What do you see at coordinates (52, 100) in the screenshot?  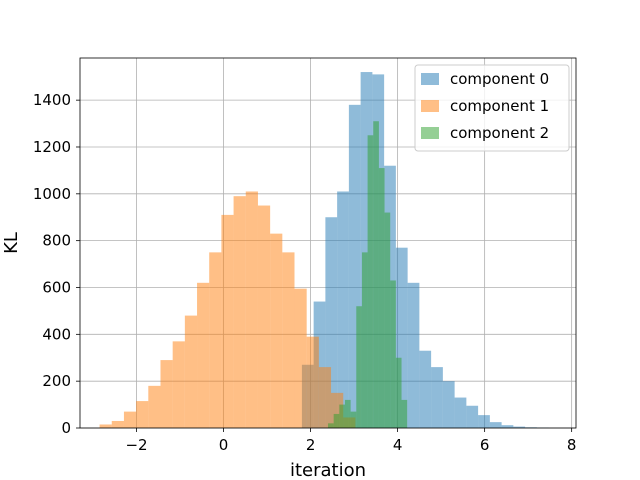 I see `y-tick-label: 1400` at bounding box center [52, 100].